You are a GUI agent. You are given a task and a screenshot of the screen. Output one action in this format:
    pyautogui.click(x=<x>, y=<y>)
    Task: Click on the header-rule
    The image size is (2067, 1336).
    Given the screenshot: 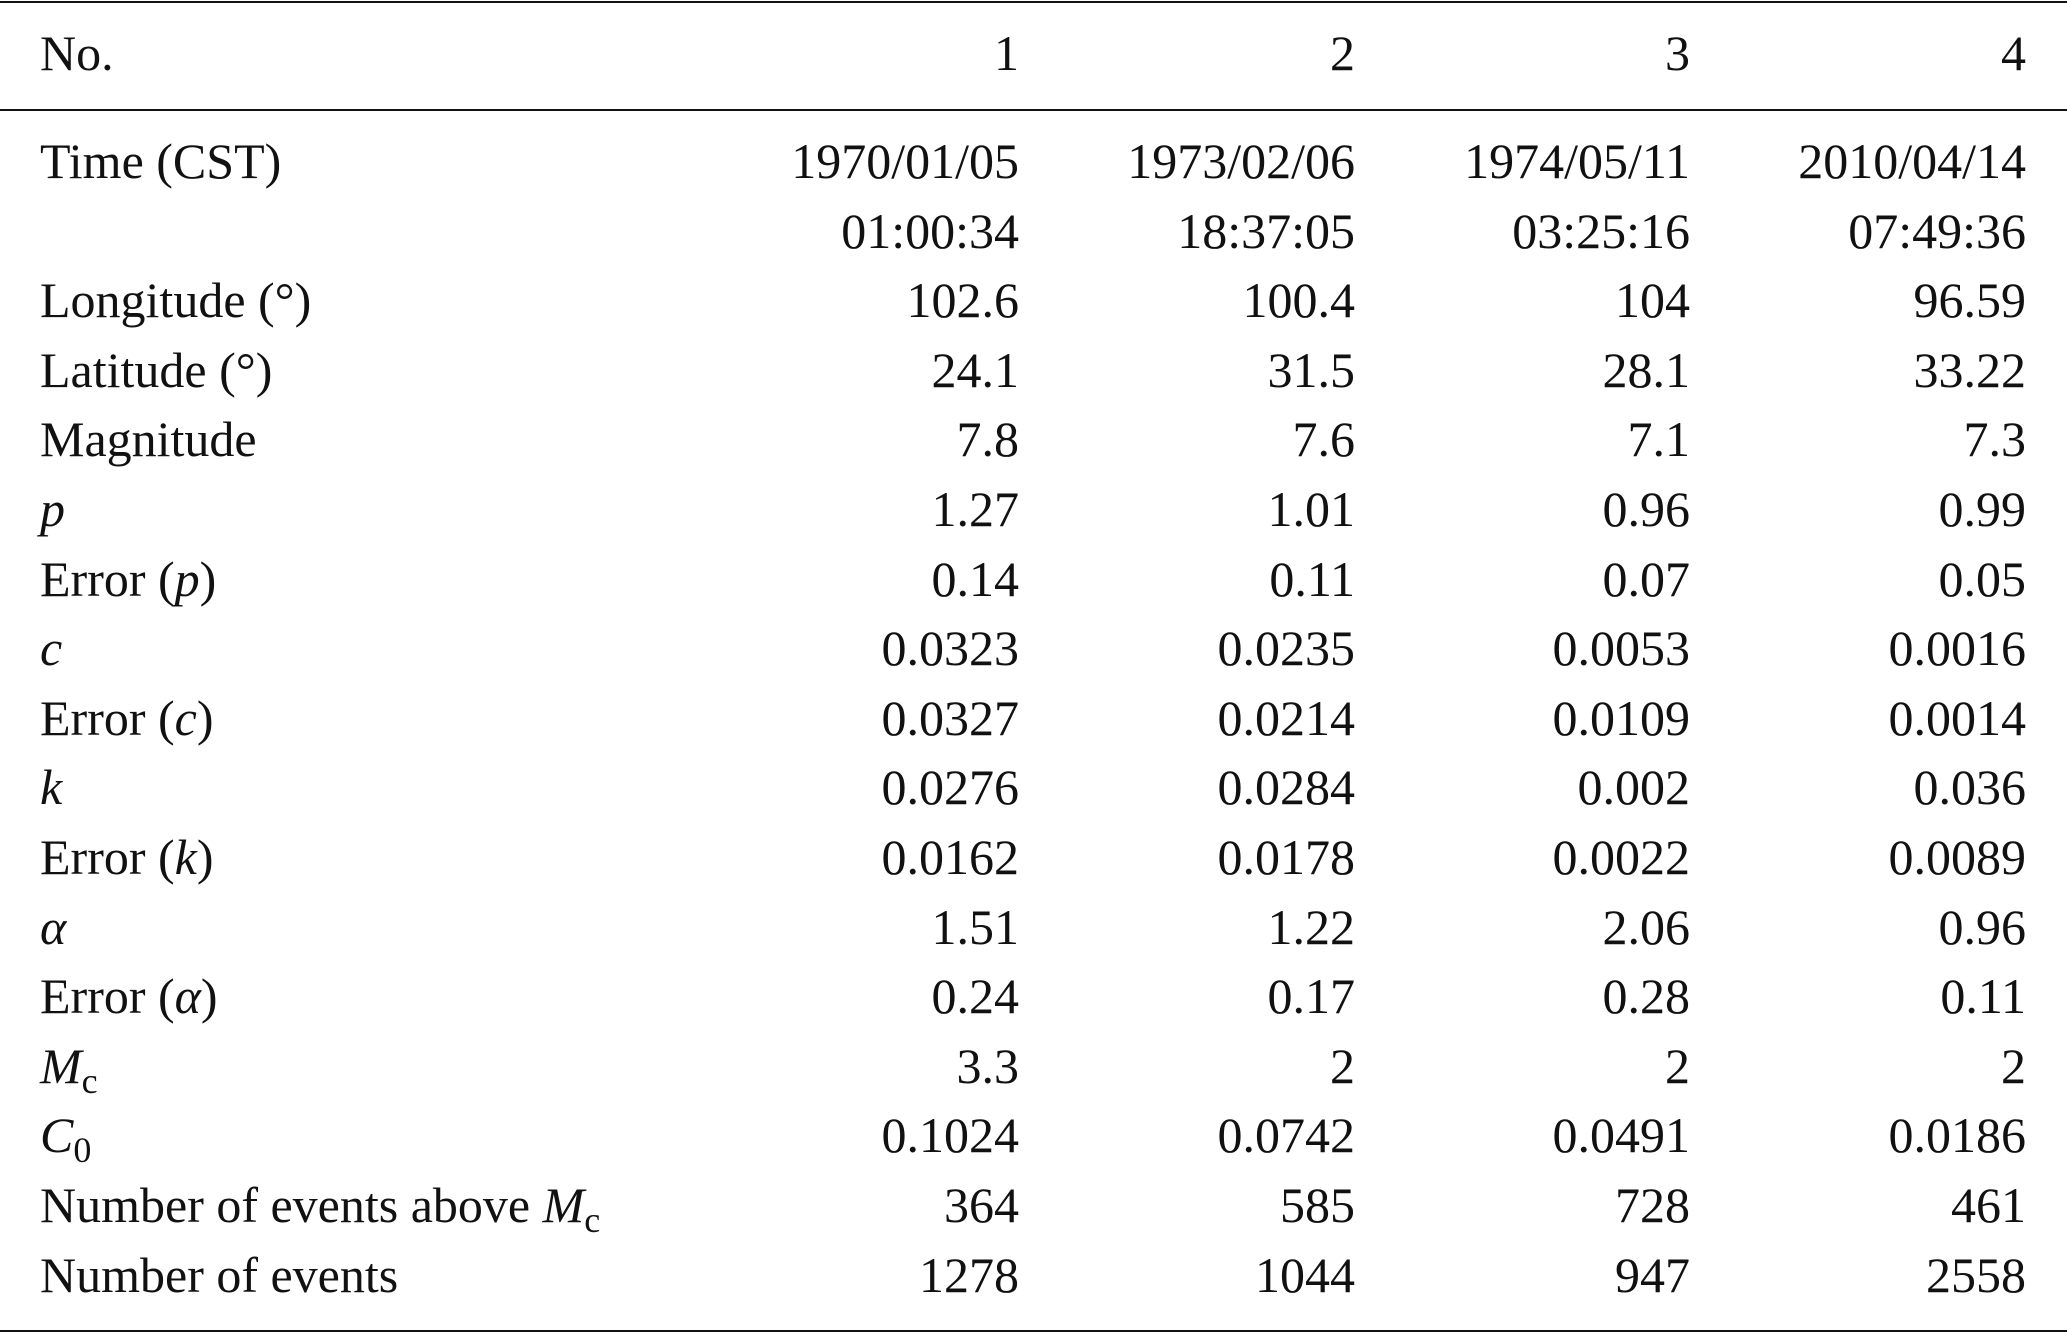 What is the action you would take?
    pyautogui.click(x=1033, y=110)
    